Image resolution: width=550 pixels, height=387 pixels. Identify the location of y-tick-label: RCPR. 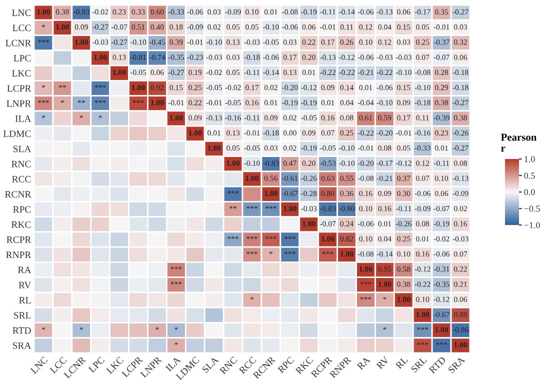
(19, 239).